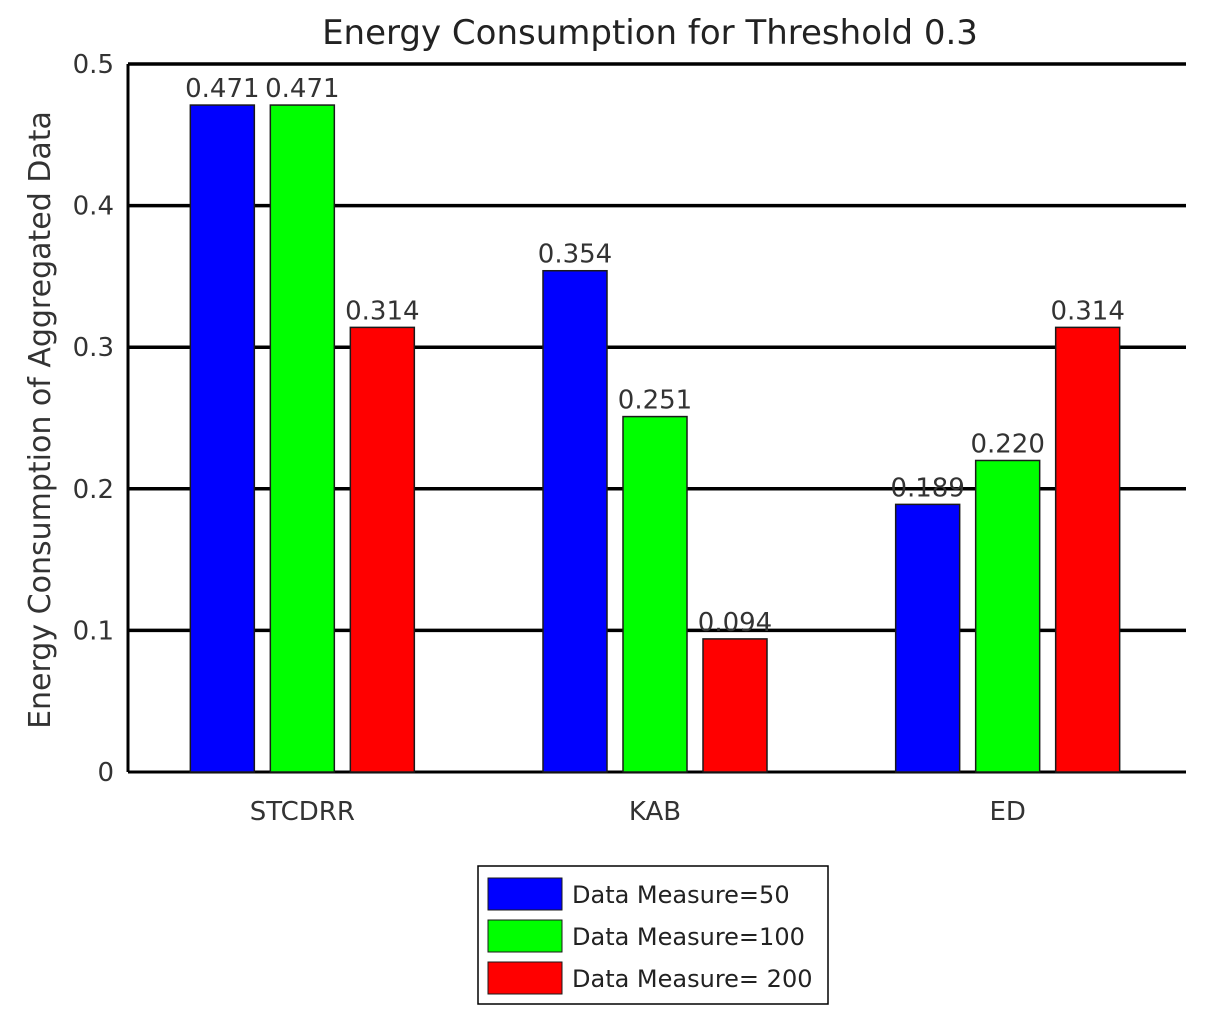 The height and width of the screenshot is (1029, 1218). I want to click on y-tick-label: 0.1, so click(93, 631).